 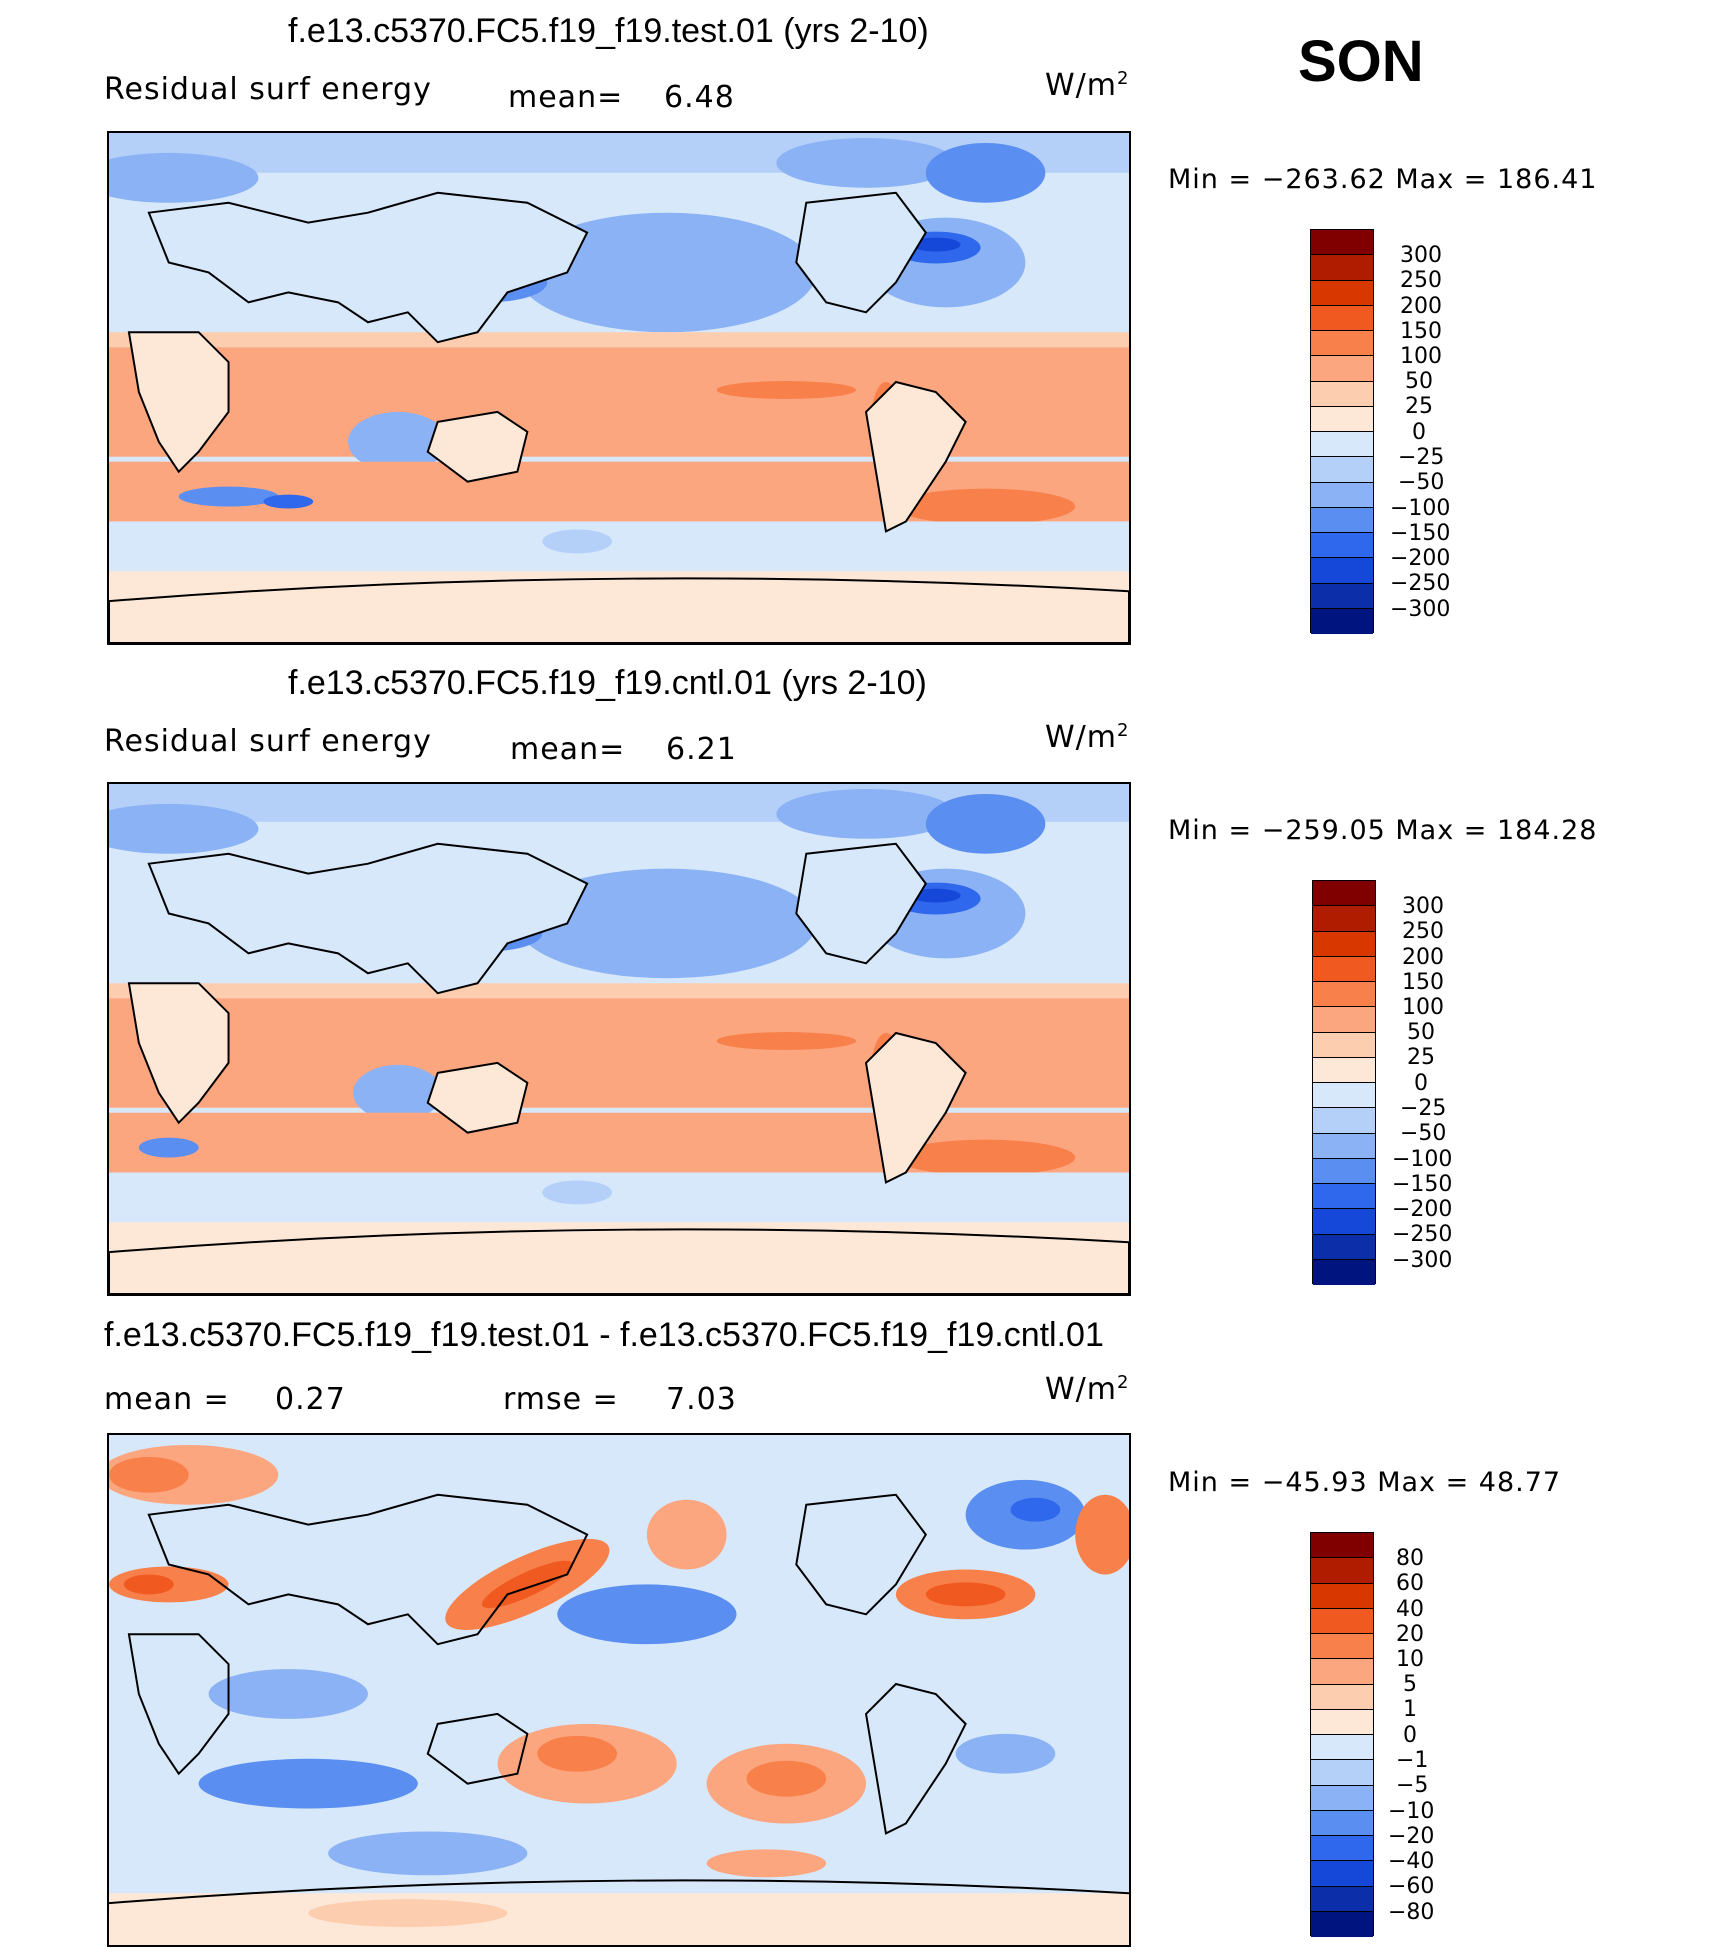 I want to click on panel-2-minmax: Min = −259.05 Max = 184.28, so click(x=1383, y=830).